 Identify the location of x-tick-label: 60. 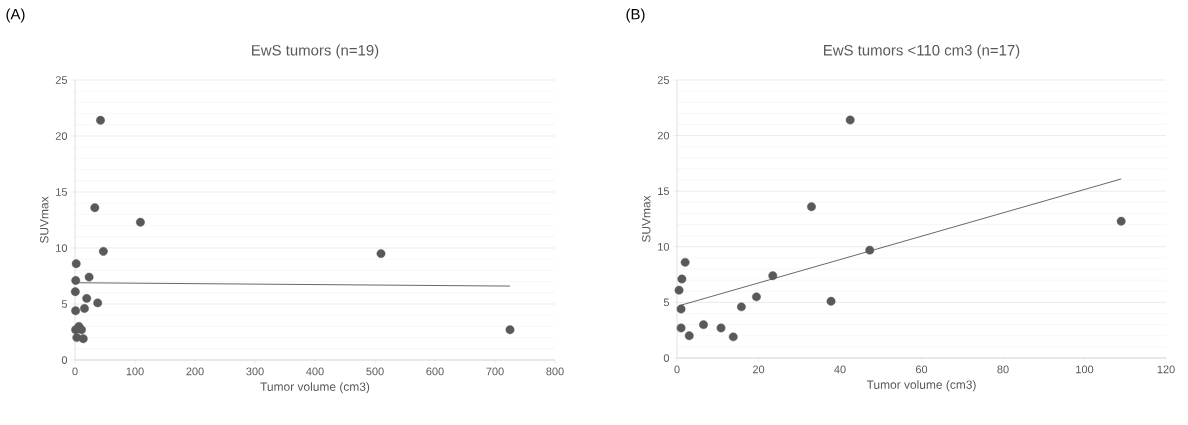
(921, 369).